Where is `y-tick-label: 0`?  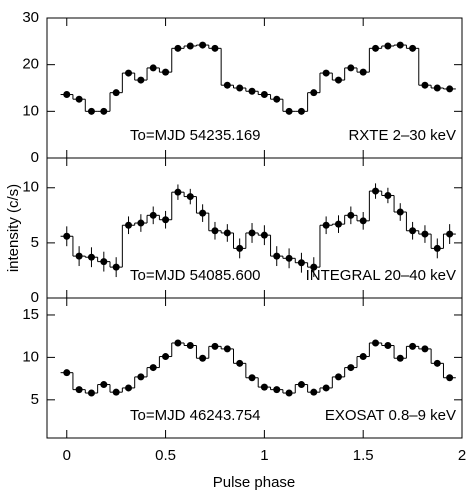
y-tick-label: 0 is located at coordinates (35, 297).